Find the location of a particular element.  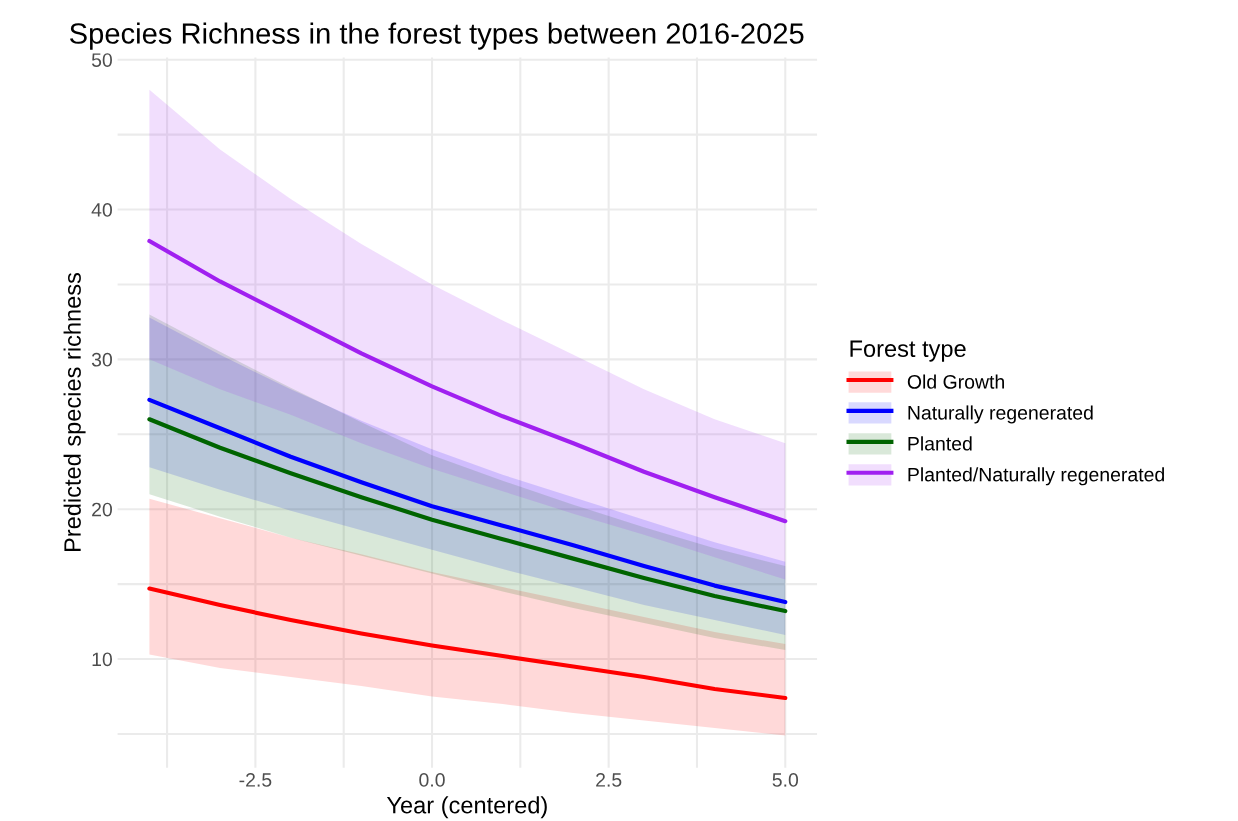

y-tick-label: 30 is located at coordinates (101, 359).